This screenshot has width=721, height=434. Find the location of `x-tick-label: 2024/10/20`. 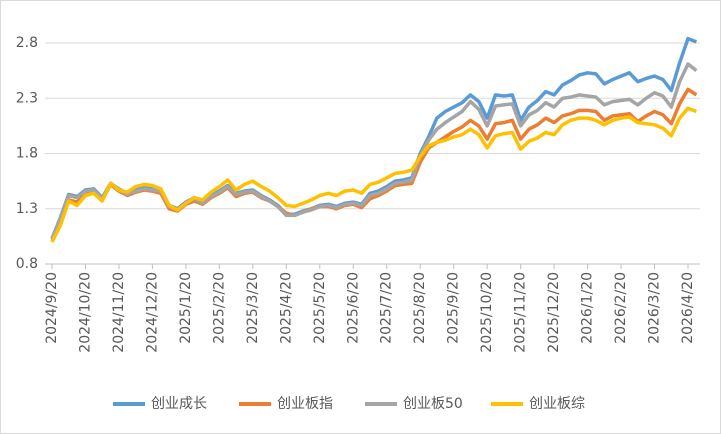

x-tick-label: 2024/10/20 is located at coordinates (85, 312).